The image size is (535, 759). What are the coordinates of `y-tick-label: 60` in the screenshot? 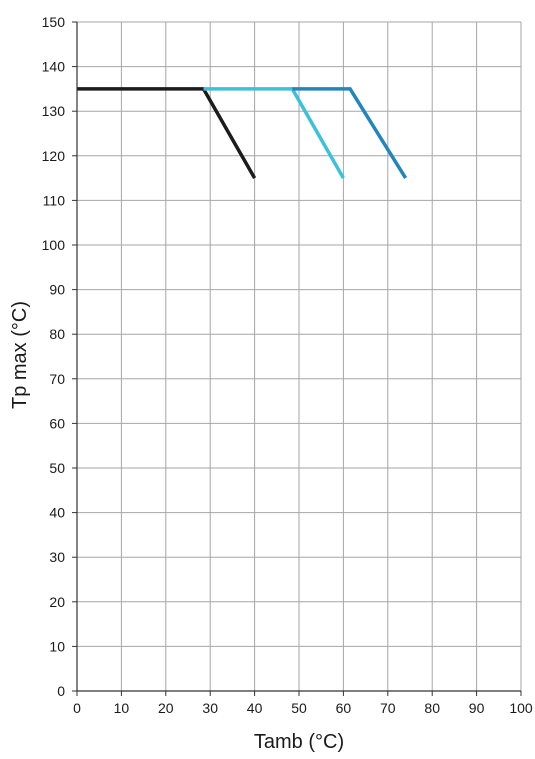 It's located at (57, 423).